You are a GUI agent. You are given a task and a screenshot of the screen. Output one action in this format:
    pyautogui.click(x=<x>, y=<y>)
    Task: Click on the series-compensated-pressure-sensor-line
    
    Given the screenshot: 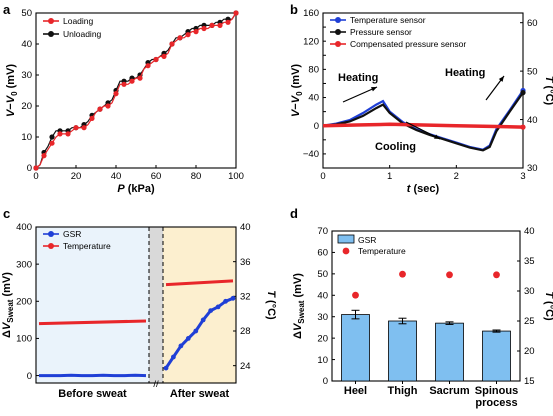 What is the action you would take?
    pyautogui.click(x=423, y=125)
    